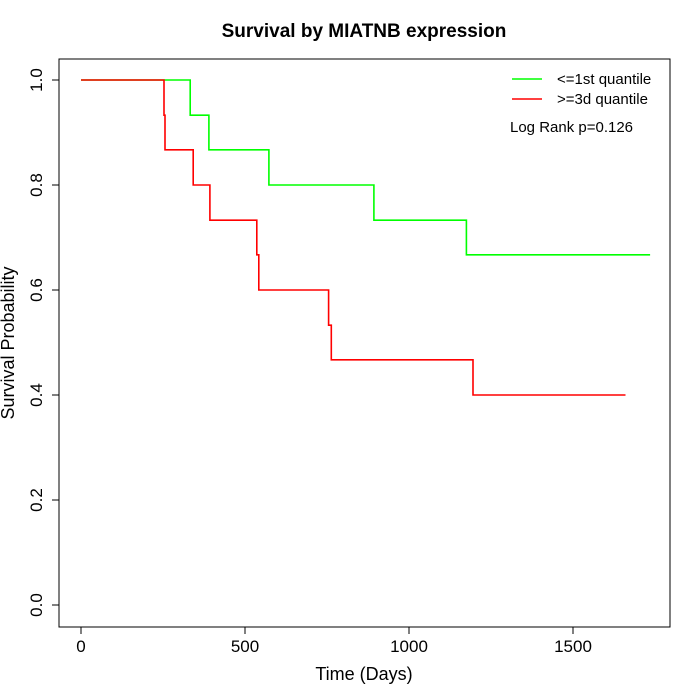 The width and height of the screenshot is (700, 700). I want to click on x-tick-label: 0, so click(80, 646).